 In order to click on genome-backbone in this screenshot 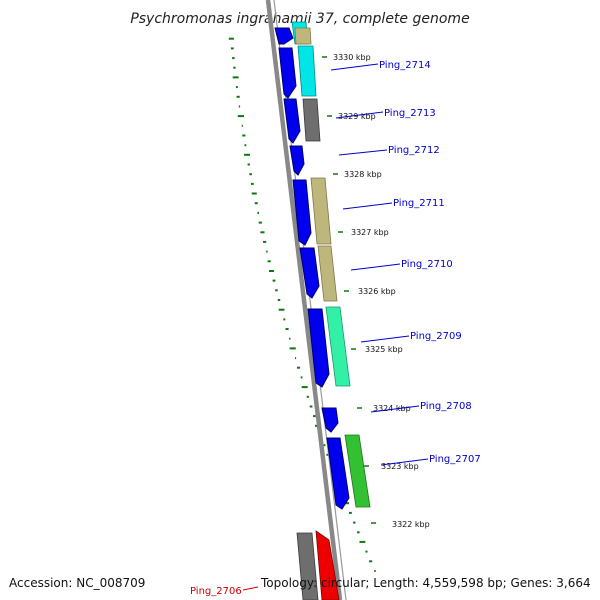, I will do `click(304, 300)`.